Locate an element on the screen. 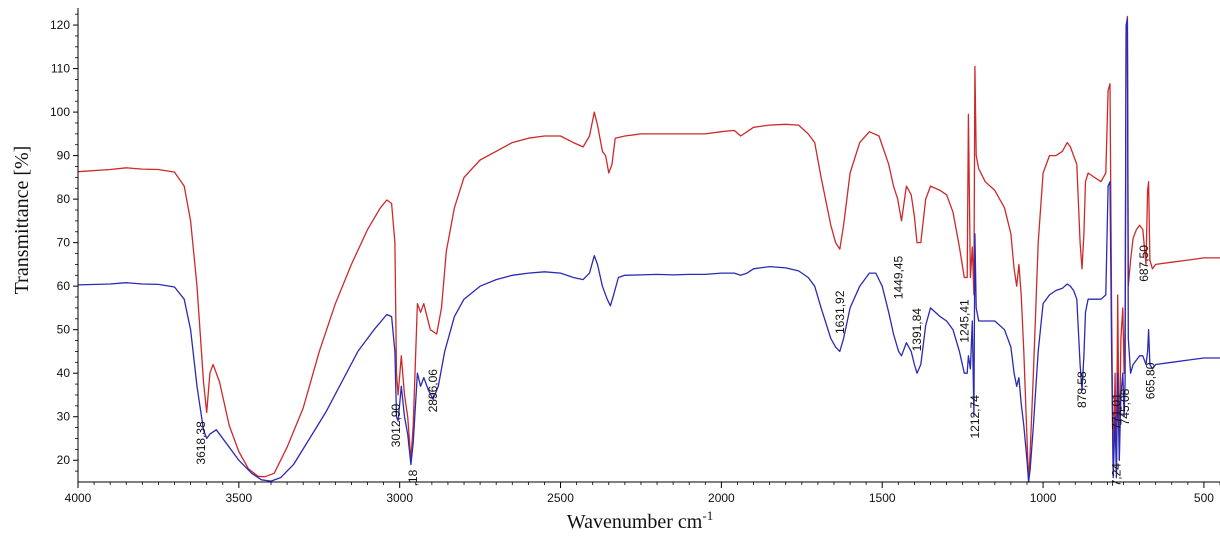 The height and width of the screenshot is (541, 1220). x-tick-label: 4000 is located at coordinates (78, 498).